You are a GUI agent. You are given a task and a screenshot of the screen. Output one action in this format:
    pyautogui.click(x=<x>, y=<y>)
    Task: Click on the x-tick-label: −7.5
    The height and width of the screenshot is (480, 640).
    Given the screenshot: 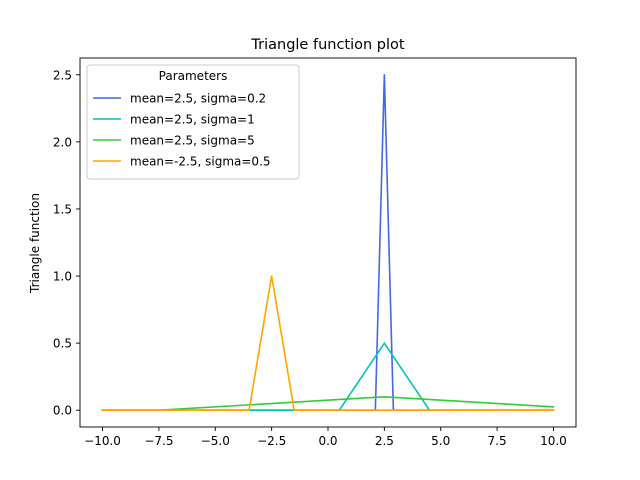 What is the action you would take?
    pyautogui.click(x=158, y=441)
    